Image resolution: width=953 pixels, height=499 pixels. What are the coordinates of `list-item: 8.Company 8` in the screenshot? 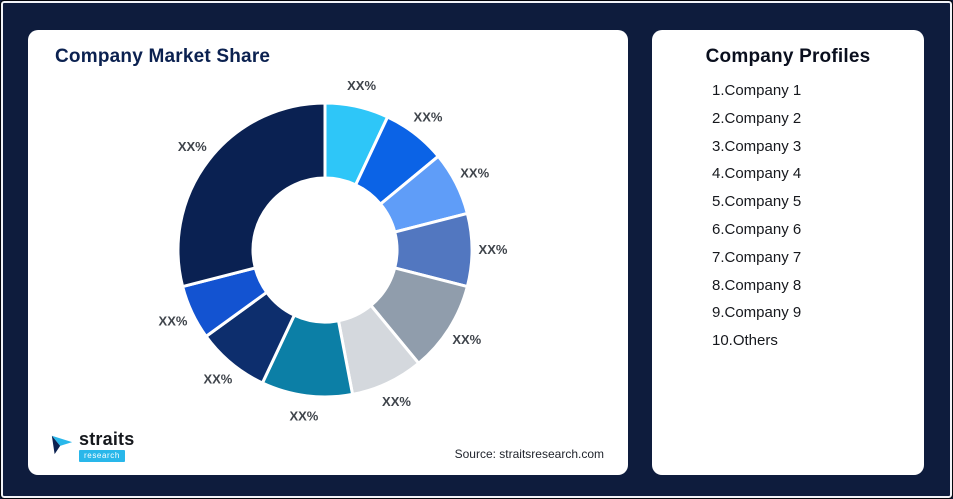 It's located at (757, 285).